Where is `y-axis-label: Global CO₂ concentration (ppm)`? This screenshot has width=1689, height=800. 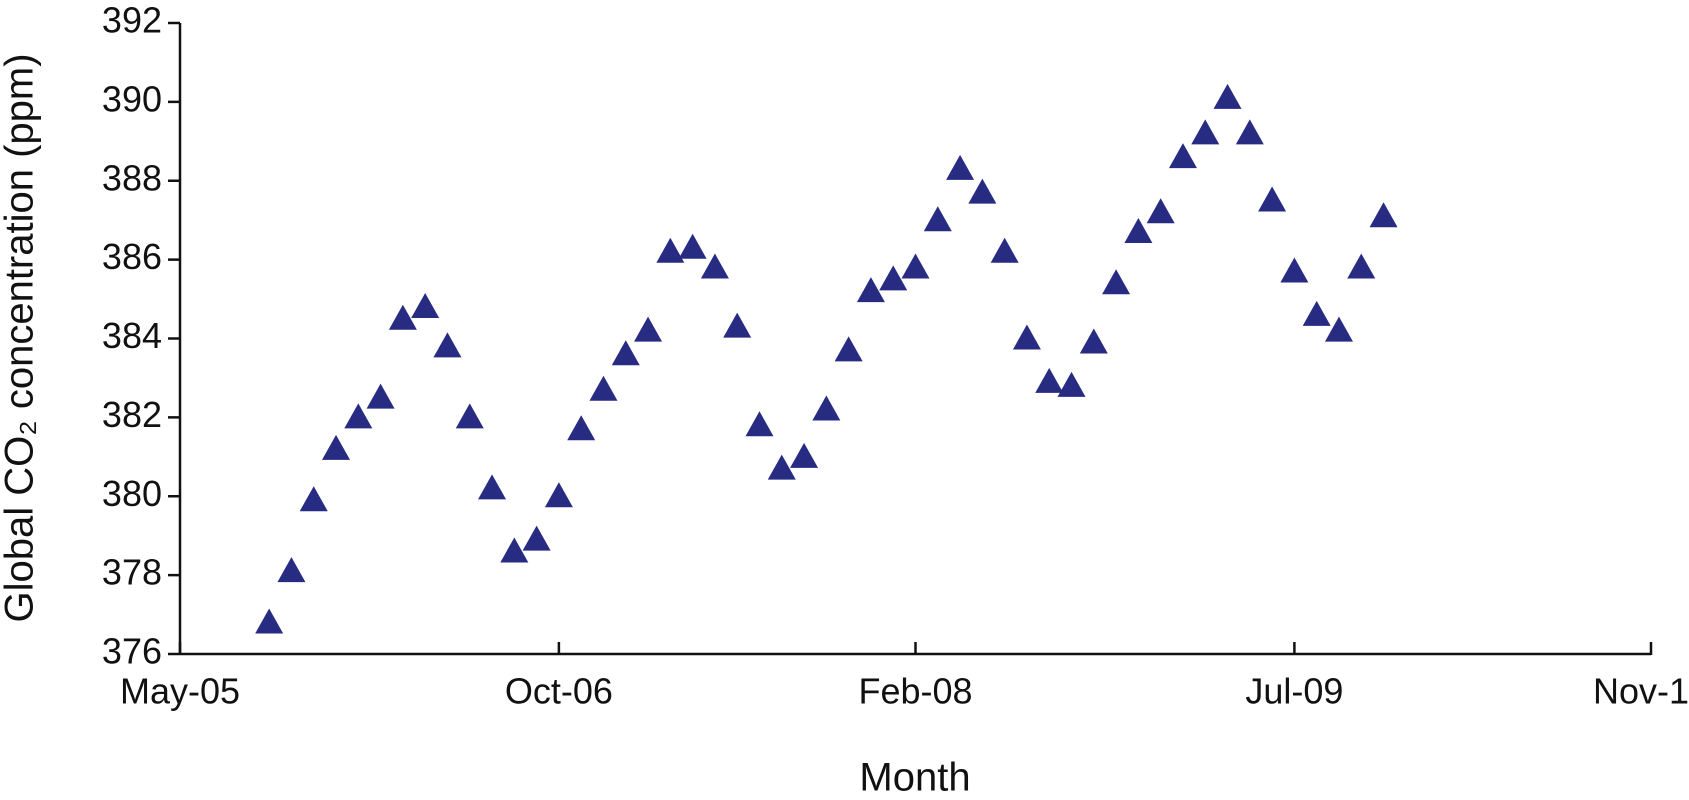
y-axis-label: Global CO₂ concentration (ppm) is located at coordinates (21, 337).